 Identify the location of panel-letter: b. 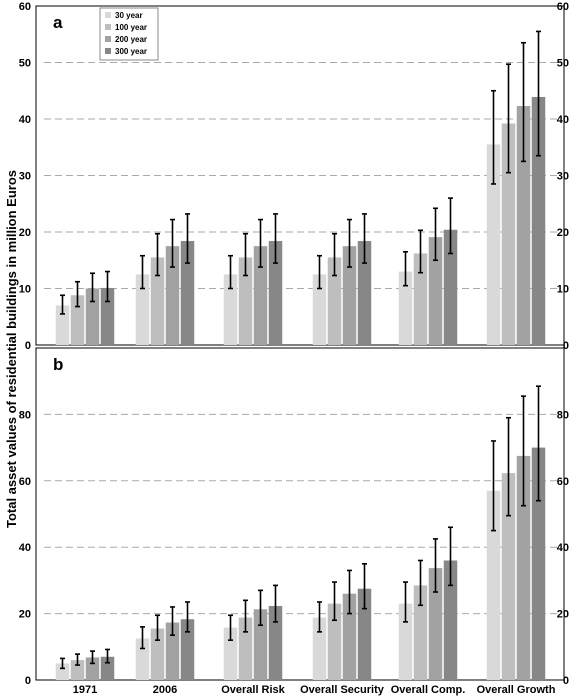
(58, 364).